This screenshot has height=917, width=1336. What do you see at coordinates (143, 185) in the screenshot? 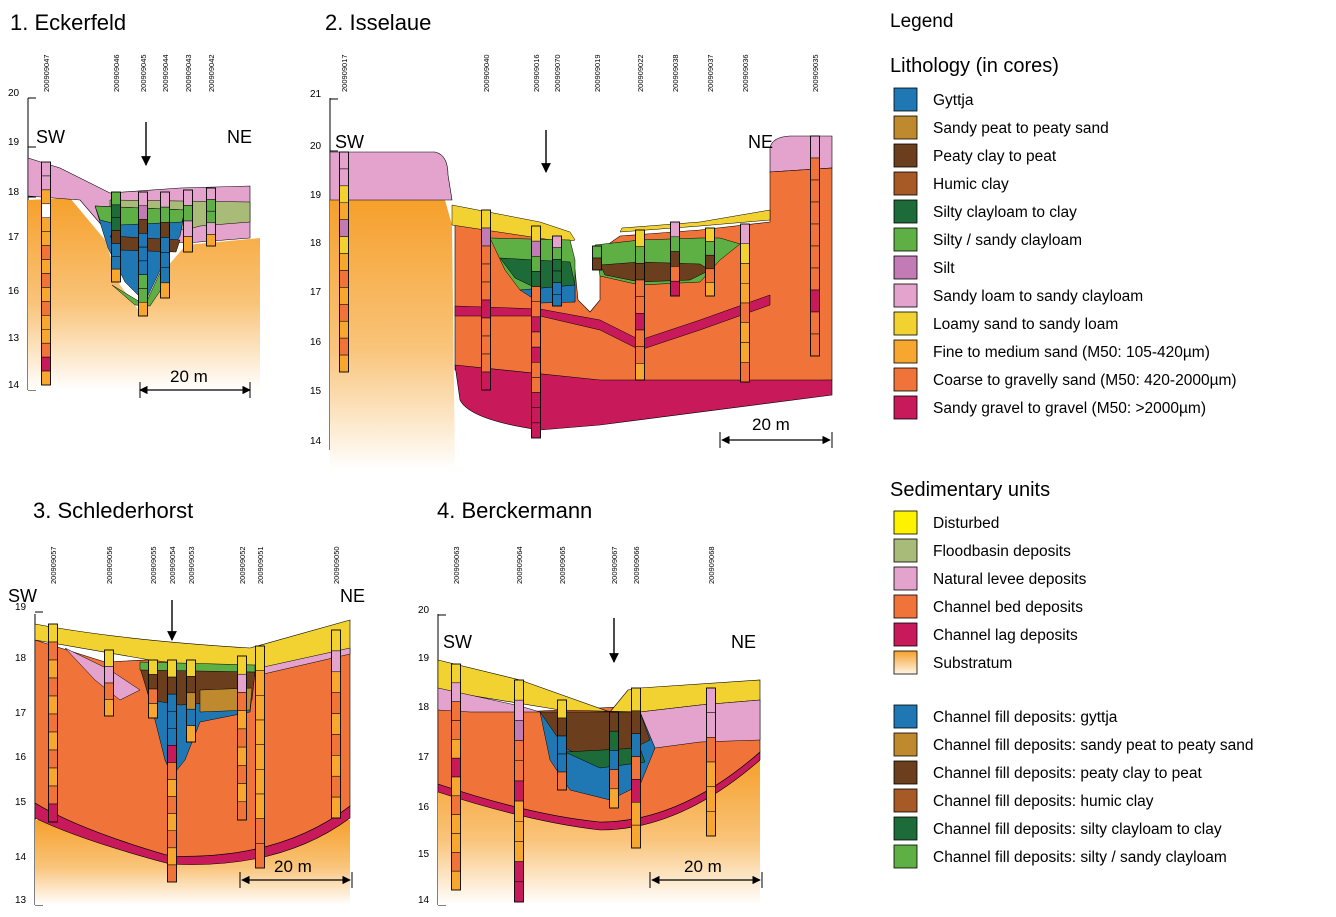
I see `borehole-core: 200909045` at bounding box center [143, 185].